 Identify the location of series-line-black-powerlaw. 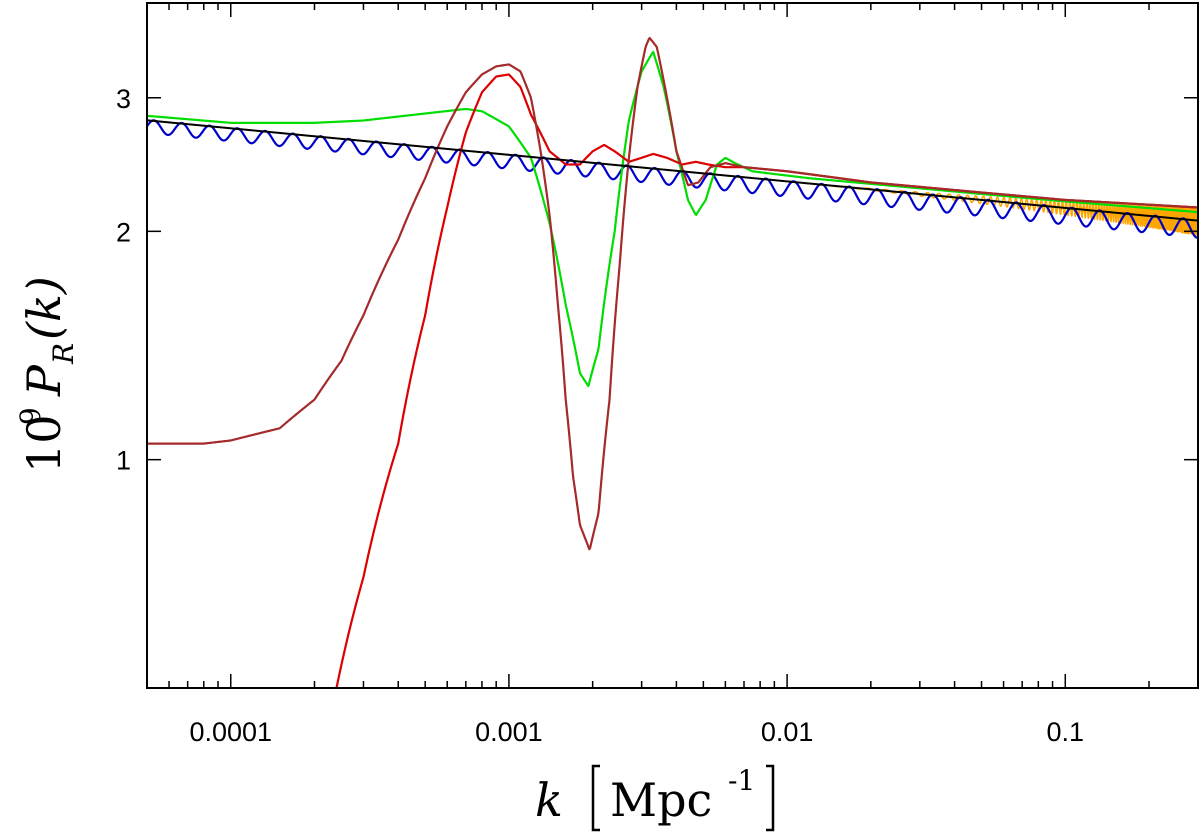
(672, 170).